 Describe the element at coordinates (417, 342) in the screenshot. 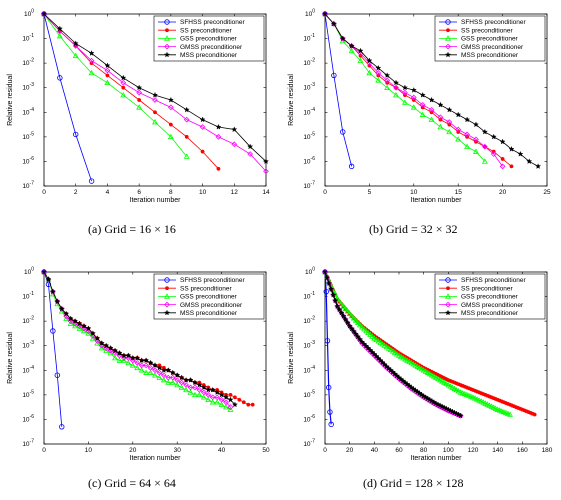

I see `series-gss-preconditioner` at that location.